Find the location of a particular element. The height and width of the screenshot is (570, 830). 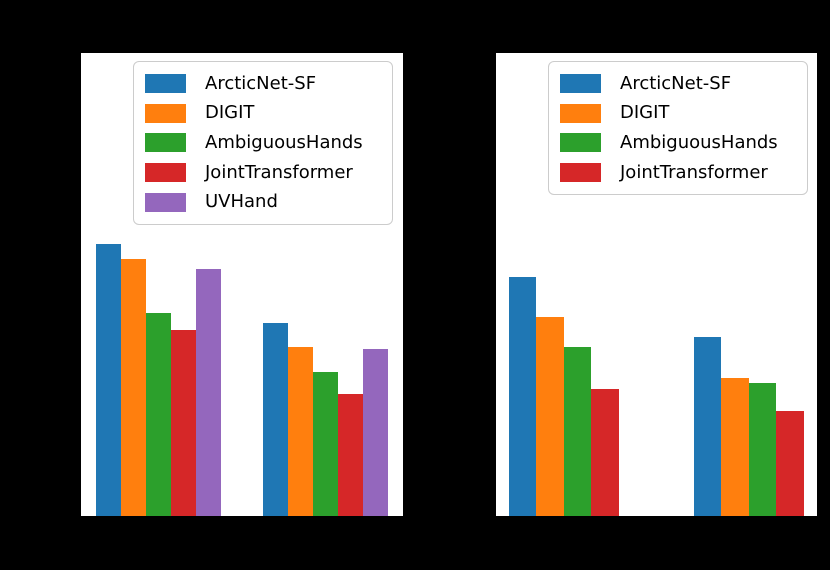

legend-label: UVHand is located at coordinates (241, 202).